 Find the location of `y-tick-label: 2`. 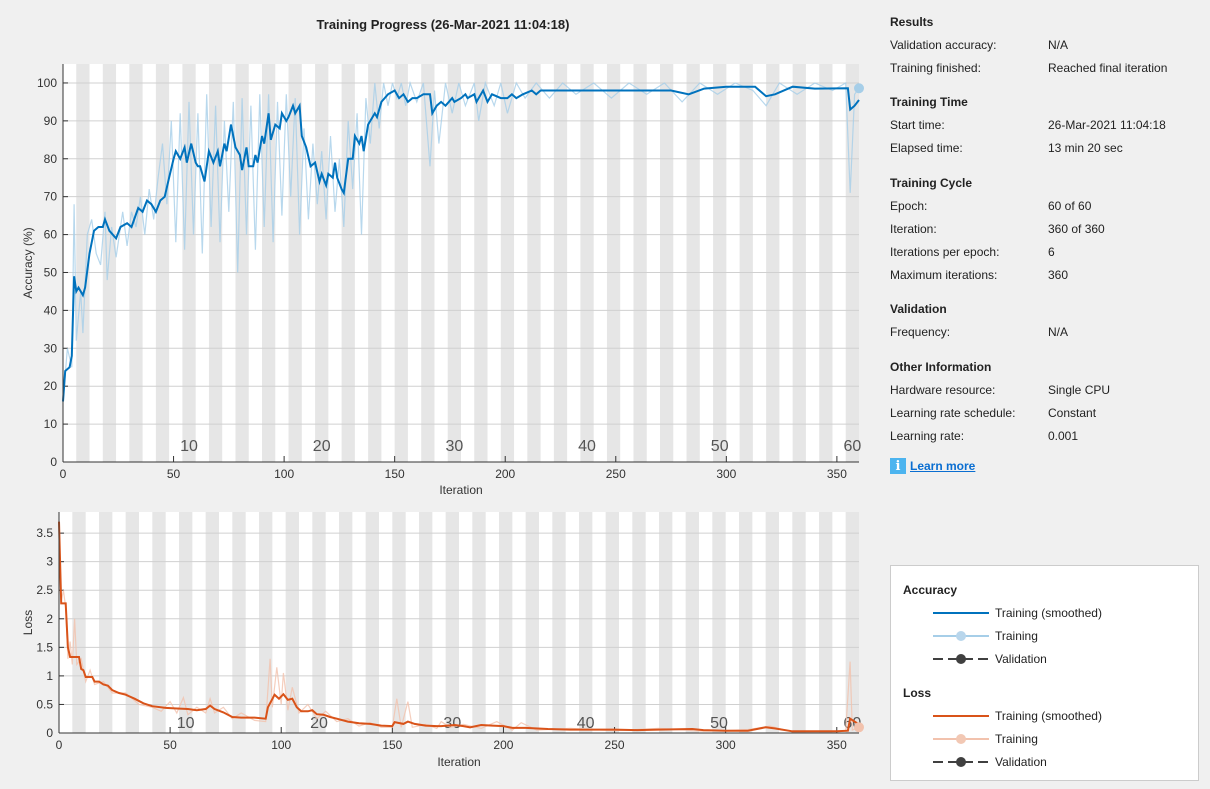

y-tick-label: 2 is located at coordinates (49, 619).